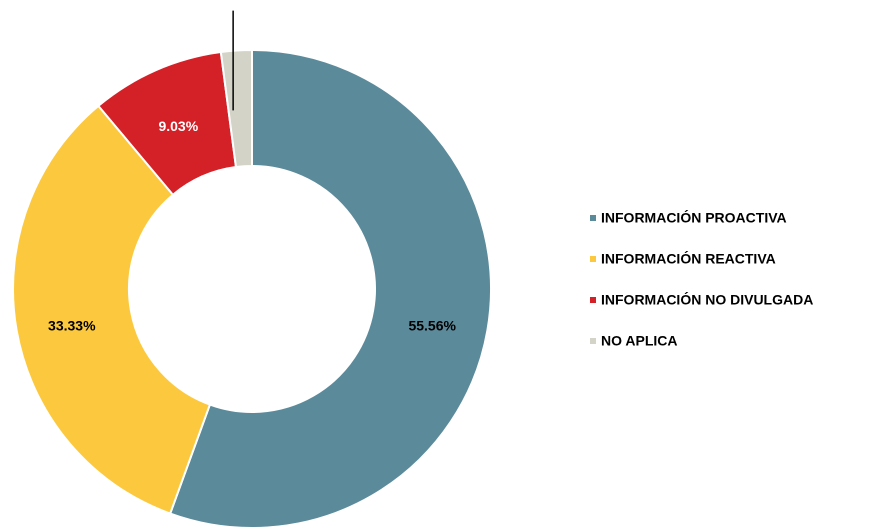 The width and height of the screenshot is (869, 529). Describe the element at coordinates (688, 258) in the screenshot. I see `legend-label: INFORMACIÓN REACTIVA` at that location.